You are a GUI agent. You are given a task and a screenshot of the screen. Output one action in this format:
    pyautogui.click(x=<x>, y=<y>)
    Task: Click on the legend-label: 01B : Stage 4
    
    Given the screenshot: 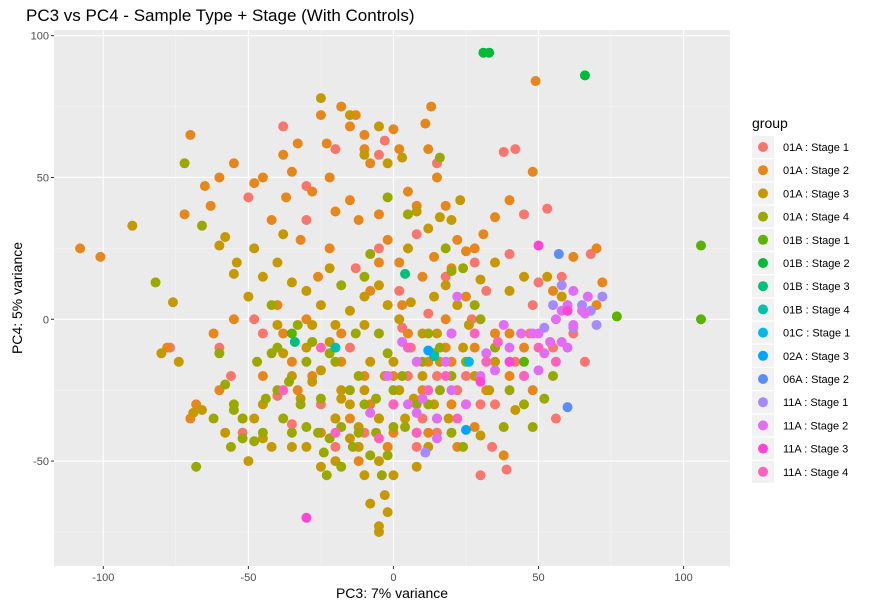 What is the action you would take?
    pyautogui.click(x=816, y=310)
    